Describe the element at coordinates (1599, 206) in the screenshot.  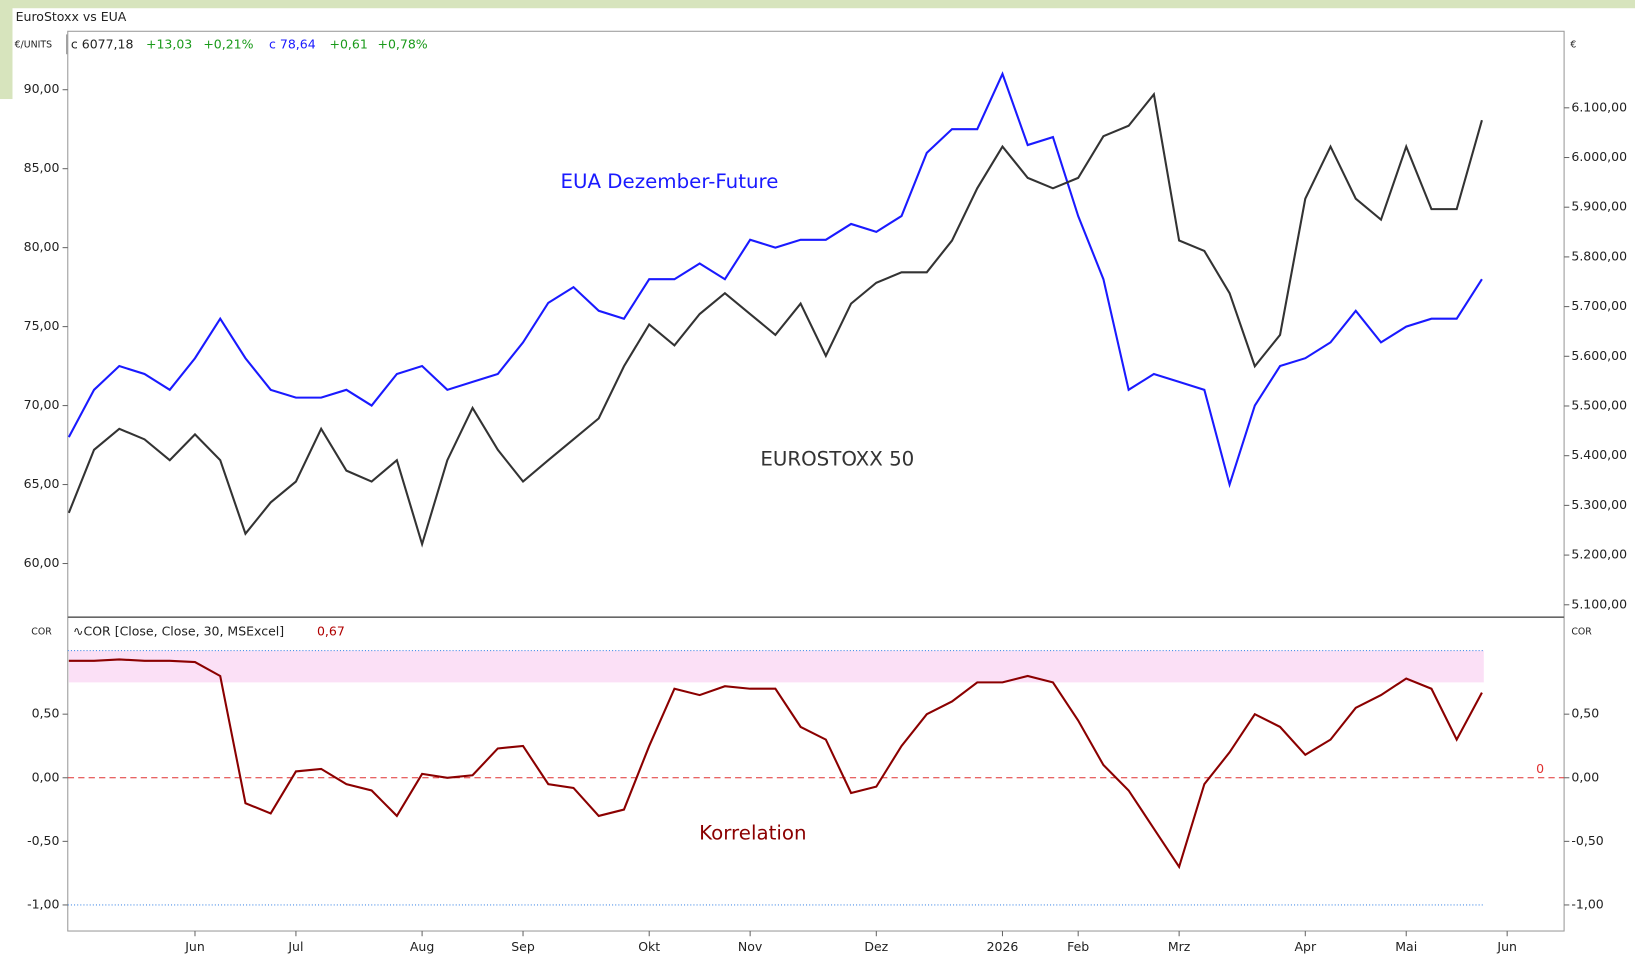
I see `y2-tick-label: 5.900,00` at that location.